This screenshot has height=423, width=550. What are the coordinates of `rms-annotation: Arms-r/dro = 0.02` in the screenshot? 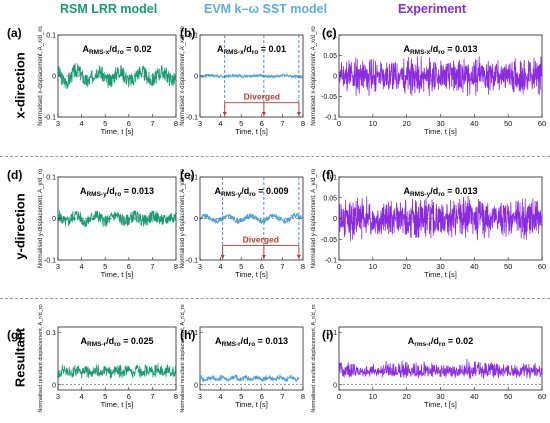 It's located at (440, 342).